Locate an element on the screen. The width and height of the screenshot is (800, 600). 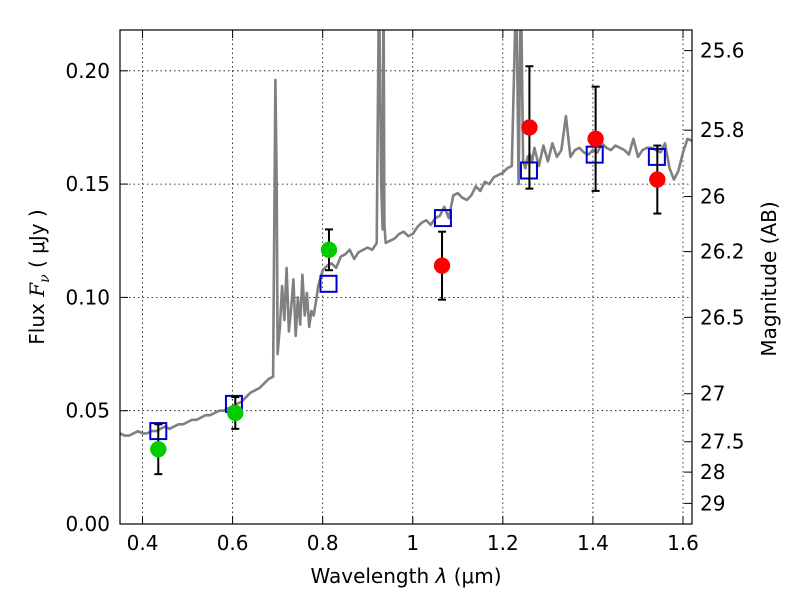
y2-tick-label: 27.5 is located at coordinates (722, 442).